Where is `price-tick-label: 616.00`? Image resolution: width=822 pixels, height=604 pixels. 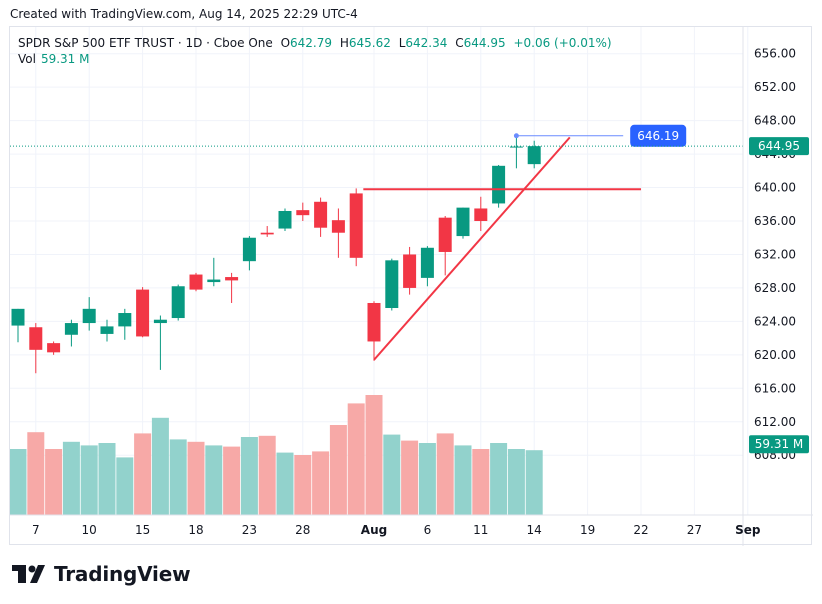
price-tick-label: 616.00 is located at coordinates (775, 388).